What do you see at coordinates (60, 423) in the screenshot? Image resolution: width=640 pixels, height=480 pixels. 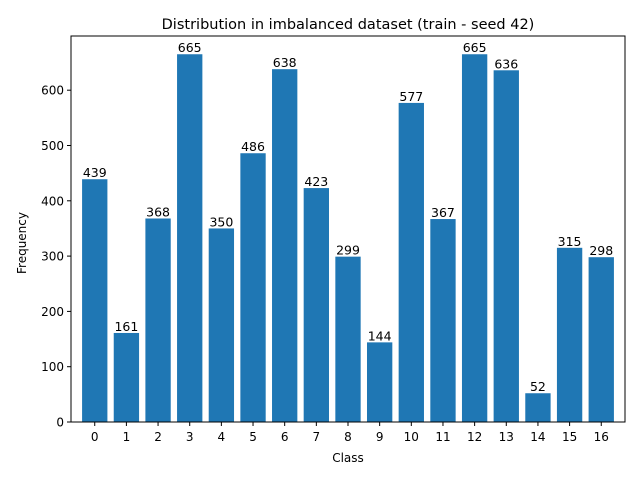 I see `y-tick-label: 0` at bounding box center [60, 423].